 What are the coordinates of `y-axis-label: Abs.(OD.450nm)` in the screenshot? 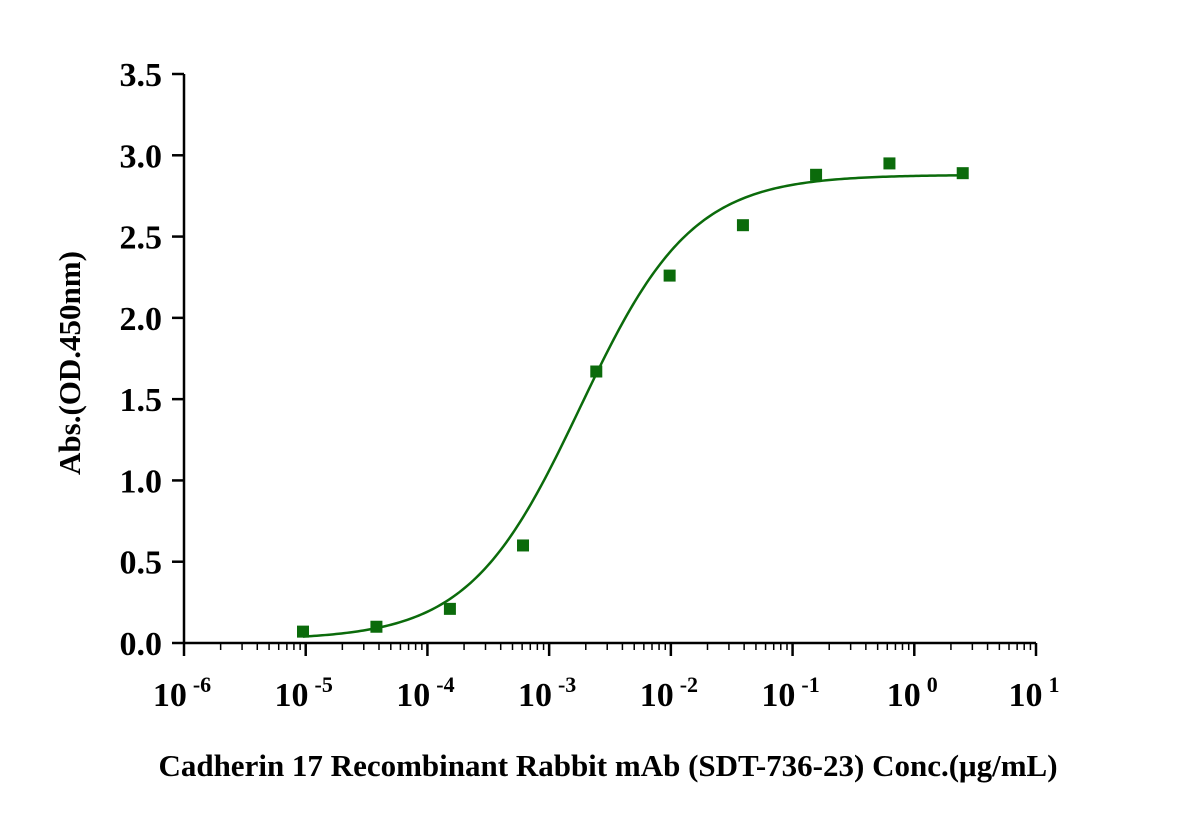 It's located at (69, 363).